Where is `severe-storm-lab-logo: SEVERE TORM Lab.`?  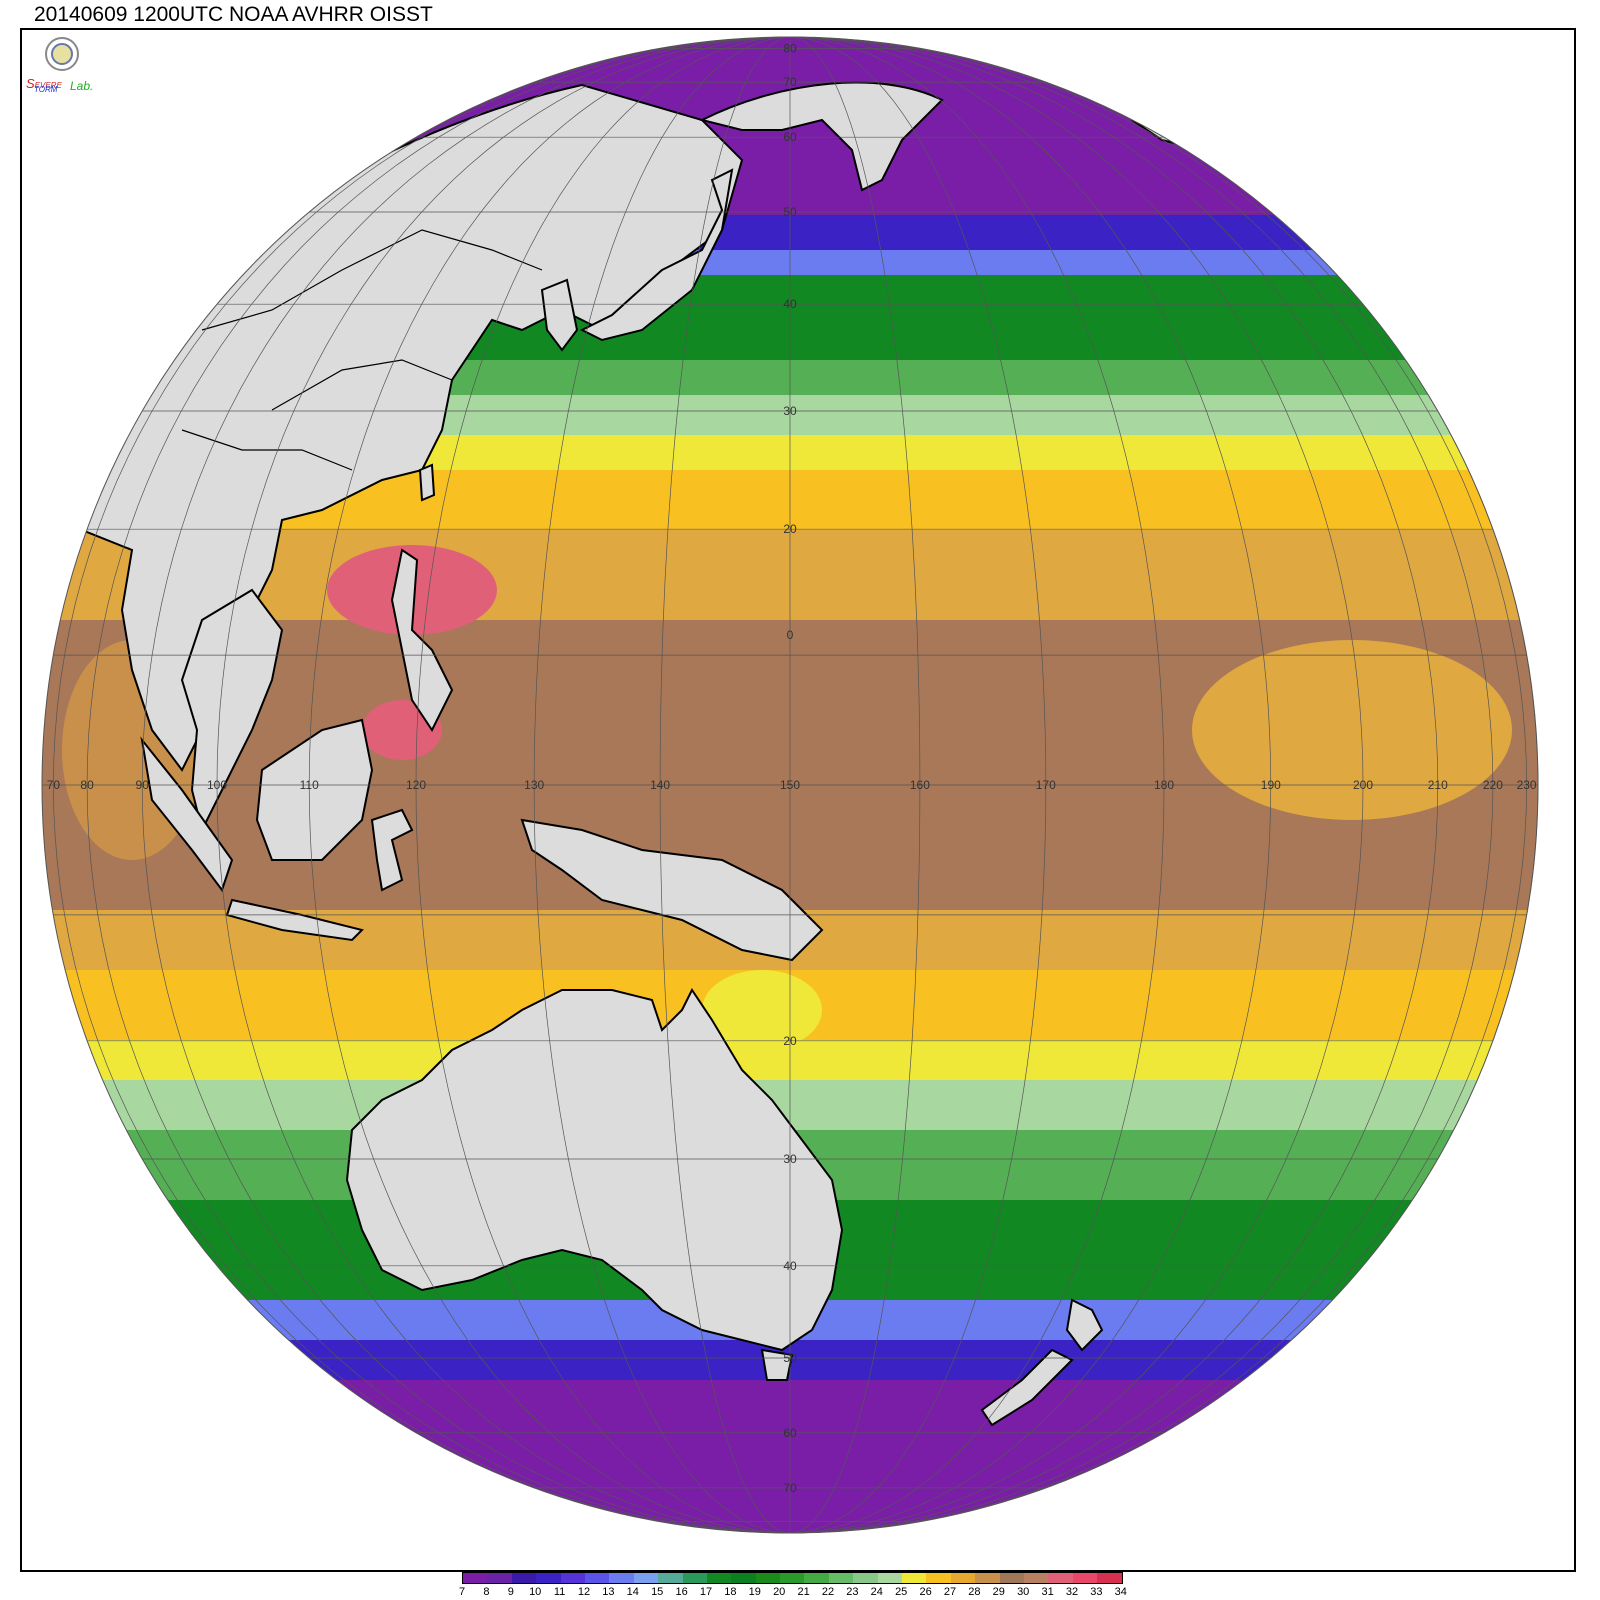
severe-storm-lab-logo: SEVERE TORM Lab. is located at coordinates (69, 66).